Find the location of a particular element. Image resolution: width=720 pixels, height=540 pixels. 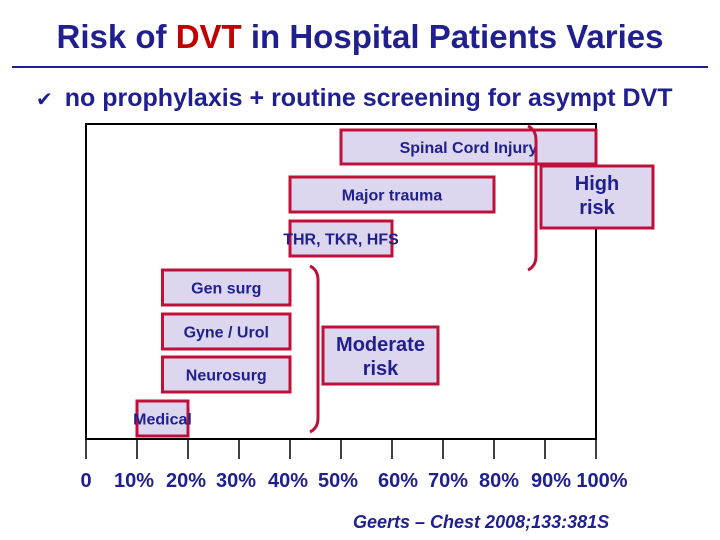

citation: Geerts – Chest 2008;133:381S is located at coordinates (481, 522).